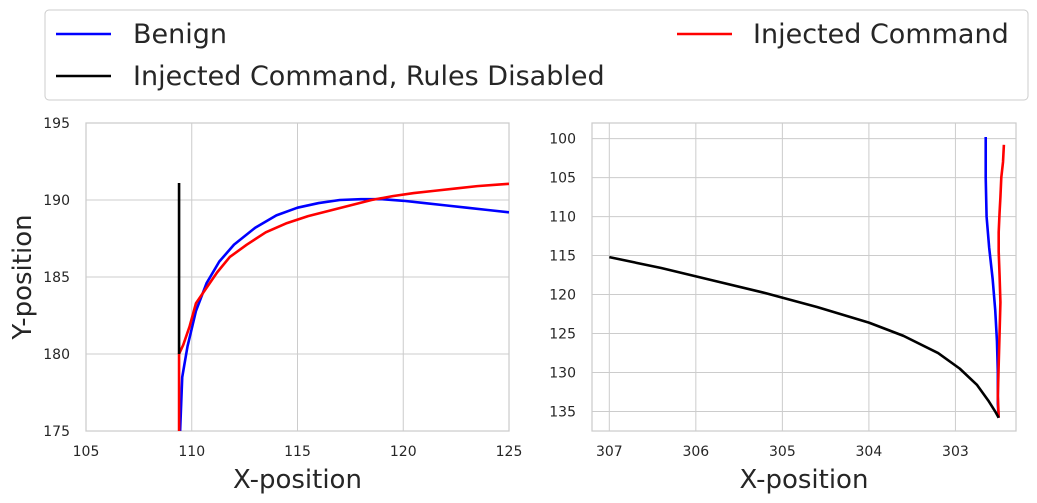 The image size is (1037, 503). I want to click on right-x-tick-label: 303, so click(955, 452).